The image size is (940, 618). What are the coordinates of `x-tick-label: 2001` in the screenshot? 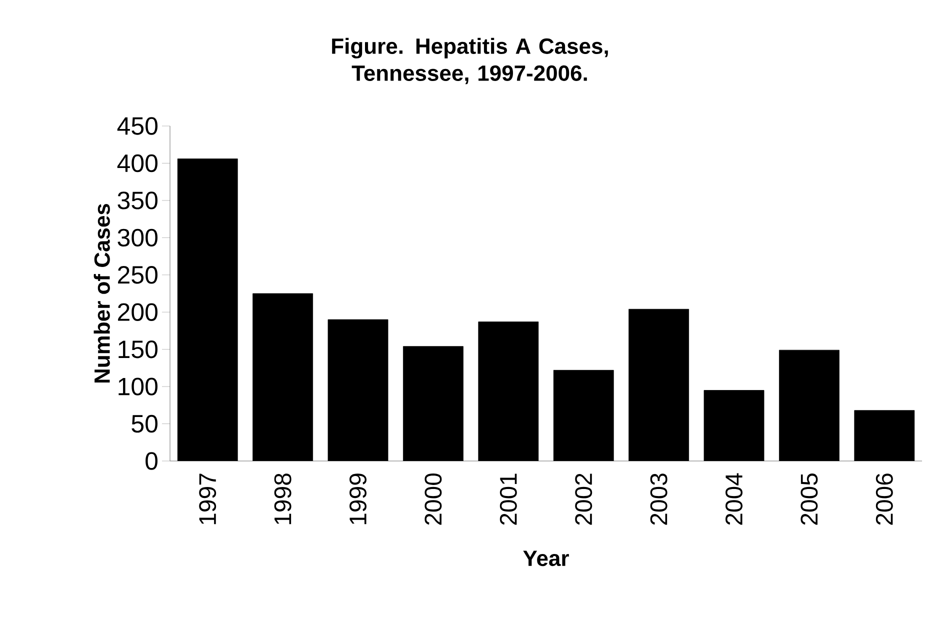 It's located at (508, 499).